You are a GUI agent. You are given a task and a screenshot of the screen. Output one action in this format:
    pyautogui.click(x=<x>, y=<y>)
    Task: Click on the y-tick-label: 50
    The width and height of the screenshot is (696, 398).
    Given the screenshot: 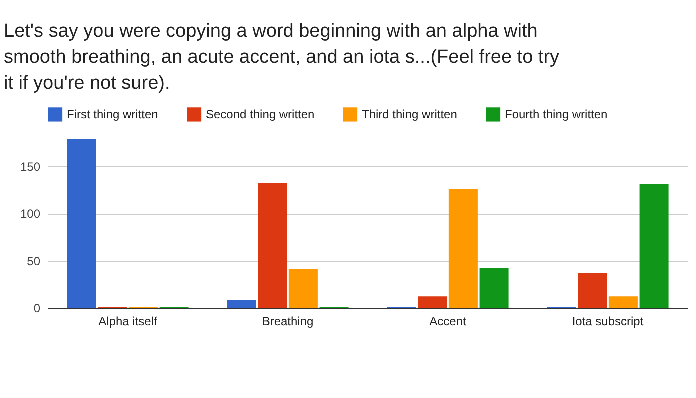 What is the action you would take?
    pyautogui.click(x=34, y=261)
    